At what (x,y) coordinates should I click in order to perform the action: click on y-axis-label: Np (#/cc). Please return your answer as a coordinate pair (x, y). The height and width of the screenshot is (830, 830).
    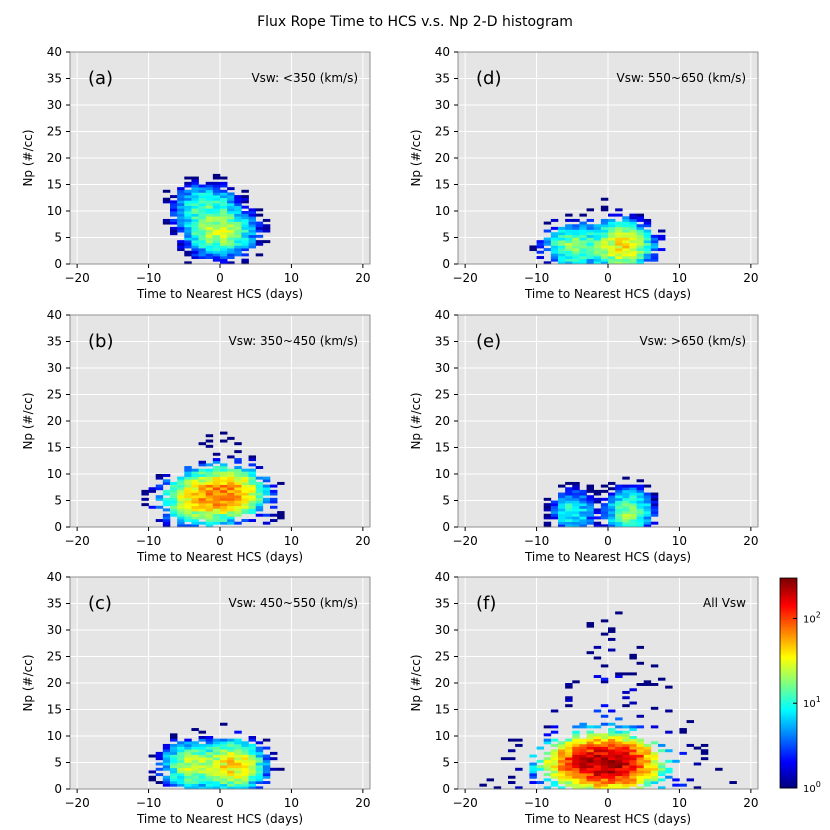
    Looking at the image, I should click on (28, 420).